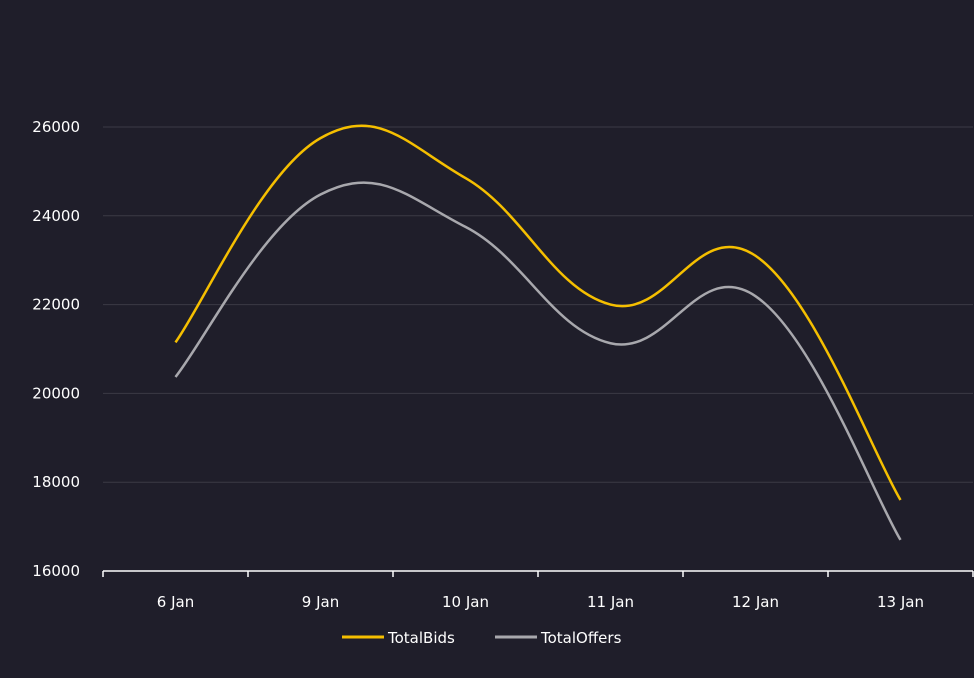  I want to click on x-tick-label: 9 Jan, so click(320, 602).